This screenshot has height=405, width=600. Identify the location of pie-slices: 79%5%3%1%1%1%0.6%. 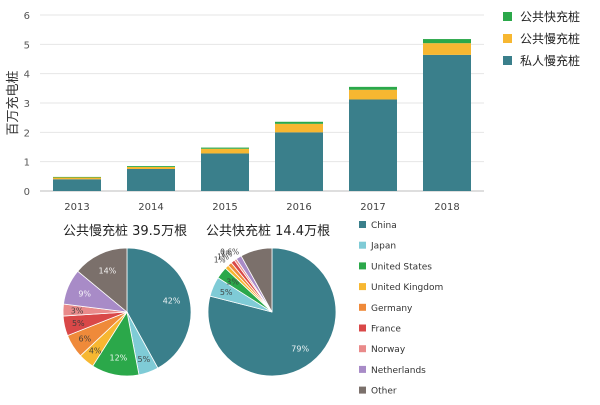
(272, 312).